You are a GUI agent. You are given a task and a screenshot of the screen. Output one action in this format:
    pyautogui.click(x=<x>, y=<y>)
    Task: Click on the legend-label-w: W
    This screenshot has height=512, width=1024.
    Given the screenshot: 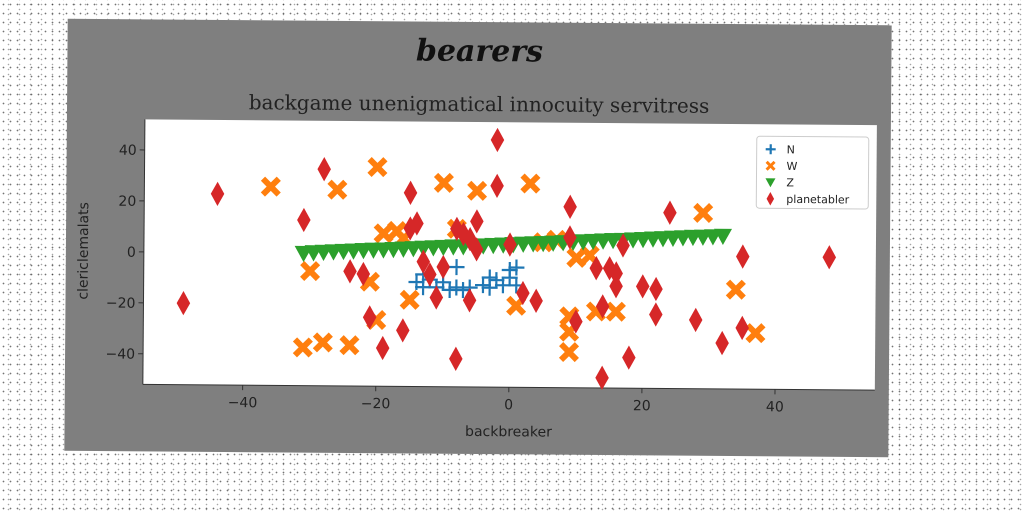 What is the action you would take?
    pyautogui.click(x=792, y=166)
    